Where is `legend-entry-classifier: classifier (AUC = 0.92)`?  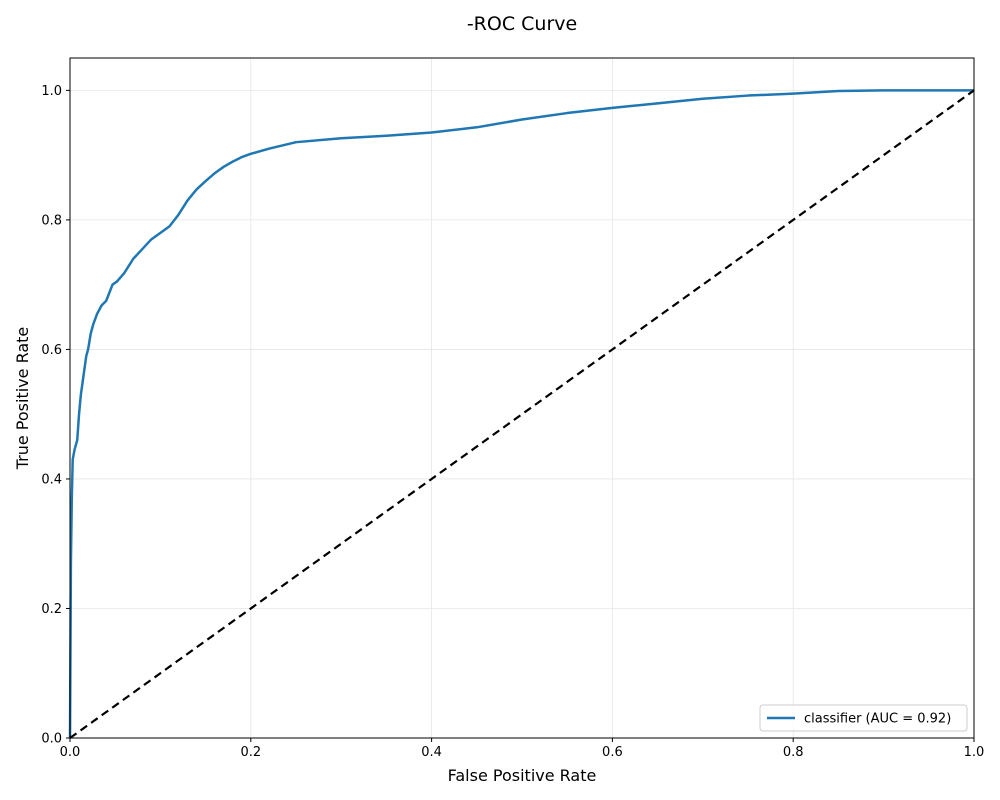 legend-entry-classifier: classifier (AUC = 0.92) is located at coordinates (877, 719).